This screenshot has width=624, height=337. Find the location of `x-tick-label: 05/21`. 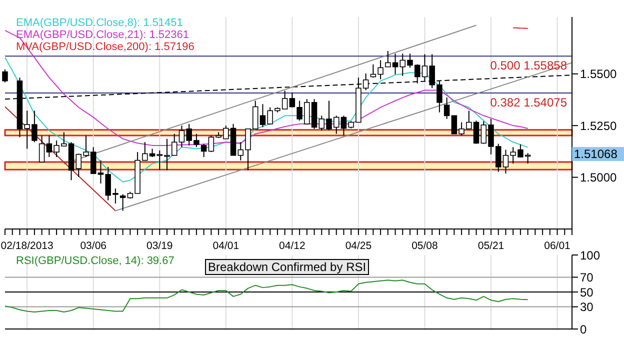

x-tick-label: 05/21 is located at coordinates (491, 246).